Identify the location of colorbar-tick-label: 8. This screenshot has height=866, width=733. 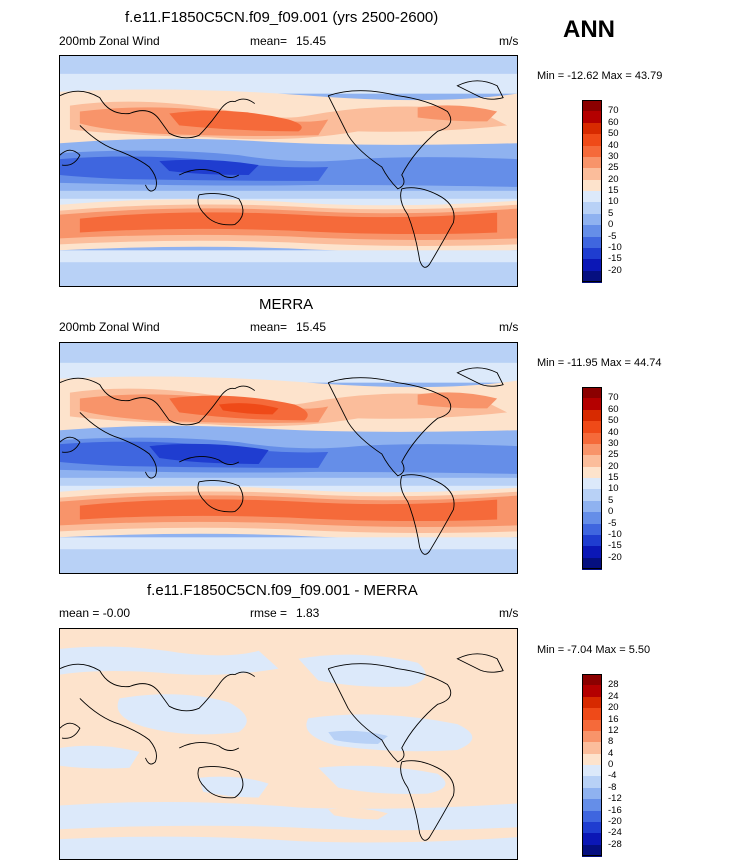
(611, 742).